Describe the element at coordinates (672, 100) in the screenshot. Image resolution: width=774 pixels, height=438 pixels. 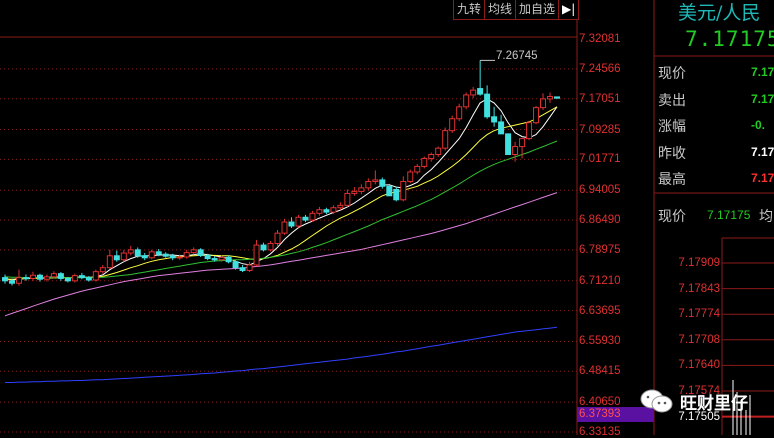
I see `quote-label: 卖出` at that location.